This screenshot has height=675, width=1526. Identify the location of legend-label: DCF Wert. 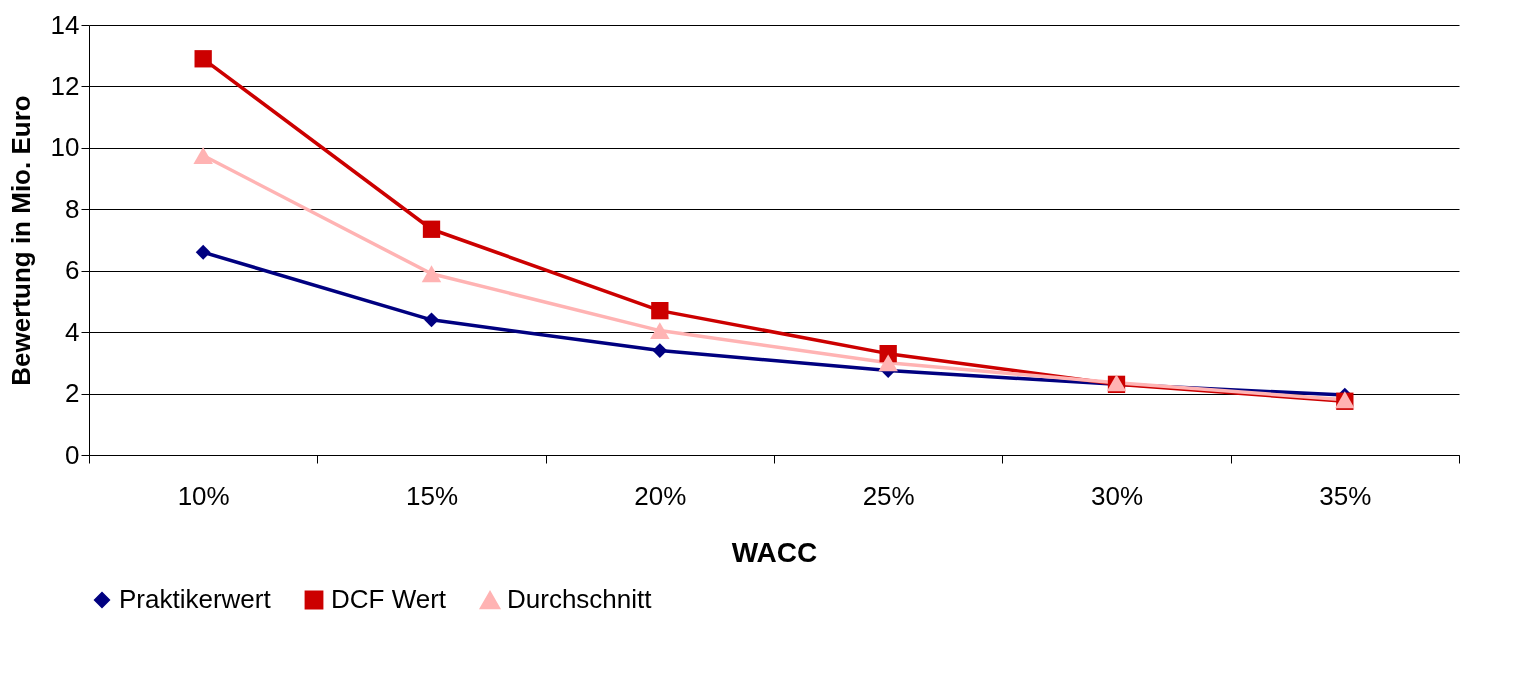
(389, 599).